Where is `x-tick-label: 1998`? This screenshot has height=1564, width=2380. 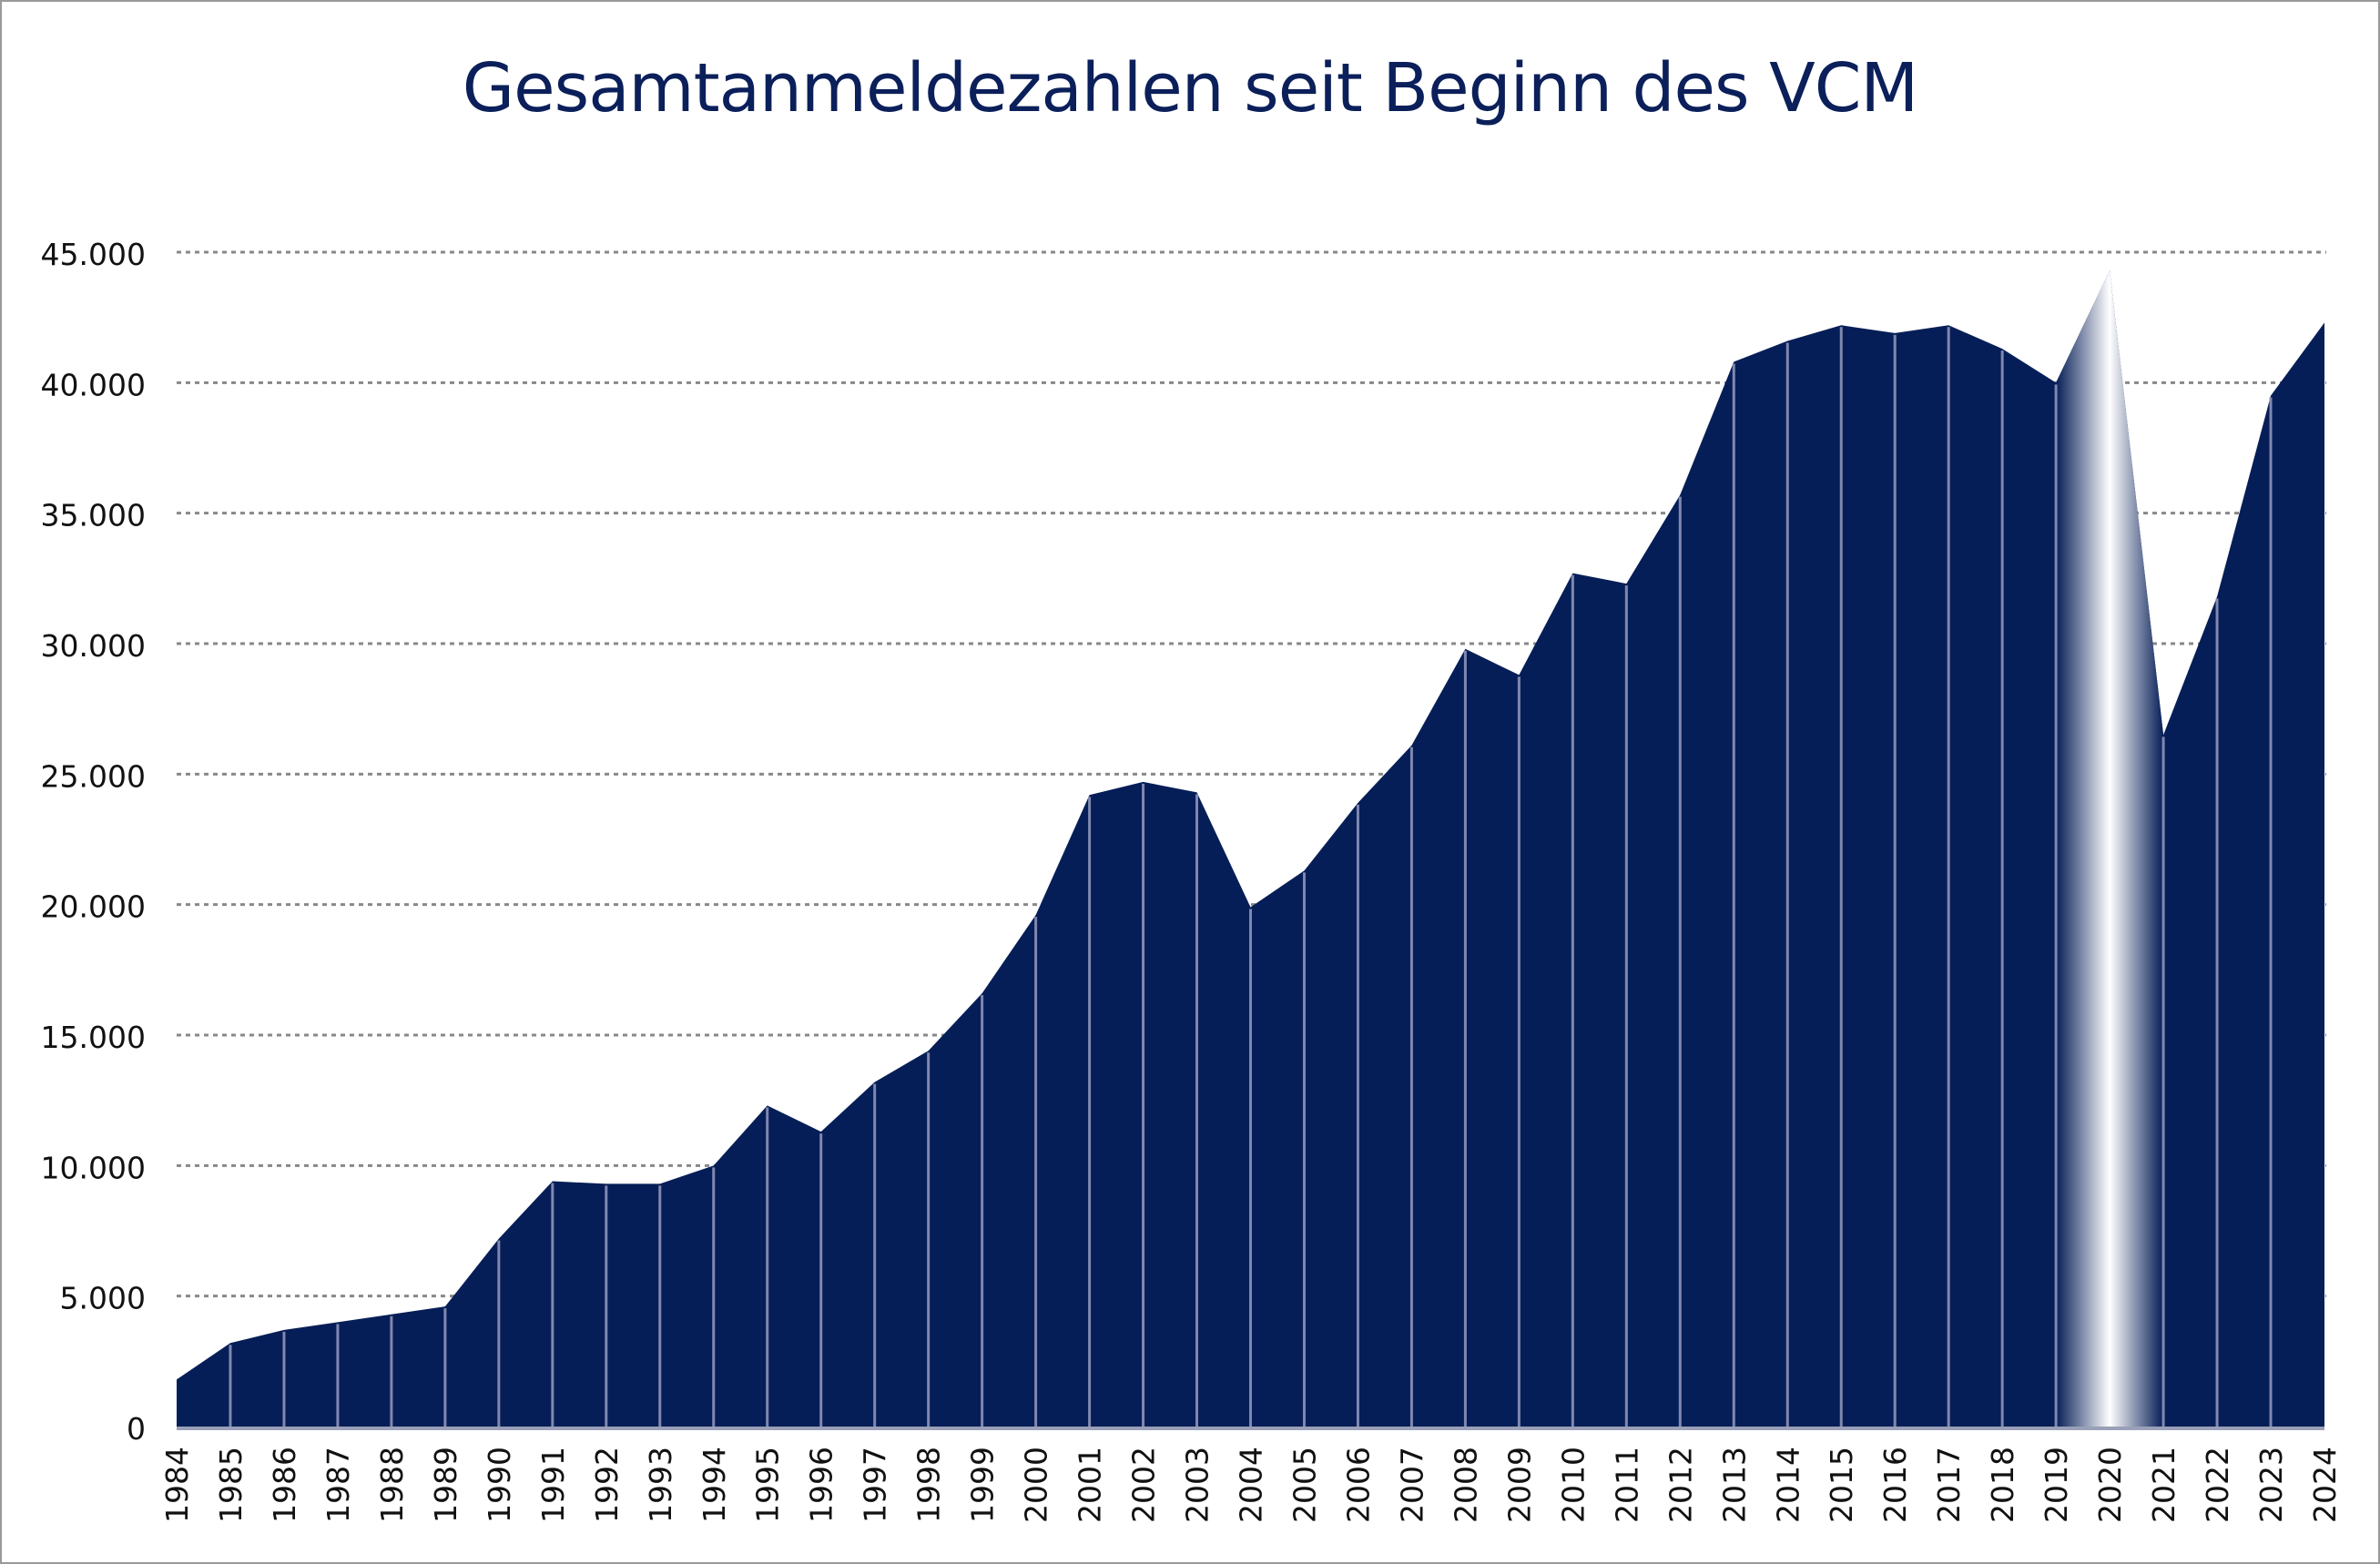
x-tick-label: 1998 is located at coordinates (929, 1485).